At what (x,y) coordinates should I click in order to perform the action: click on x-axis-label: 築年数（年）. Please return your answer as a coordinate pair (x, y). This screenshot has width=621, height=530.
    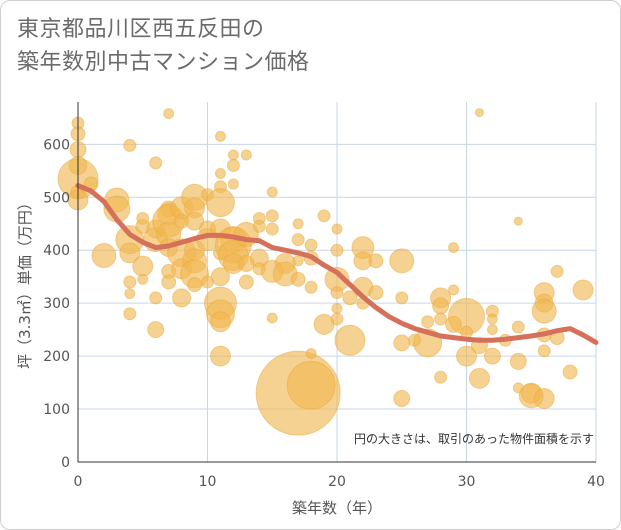
    Looking at the image, I should click on (337, 508).